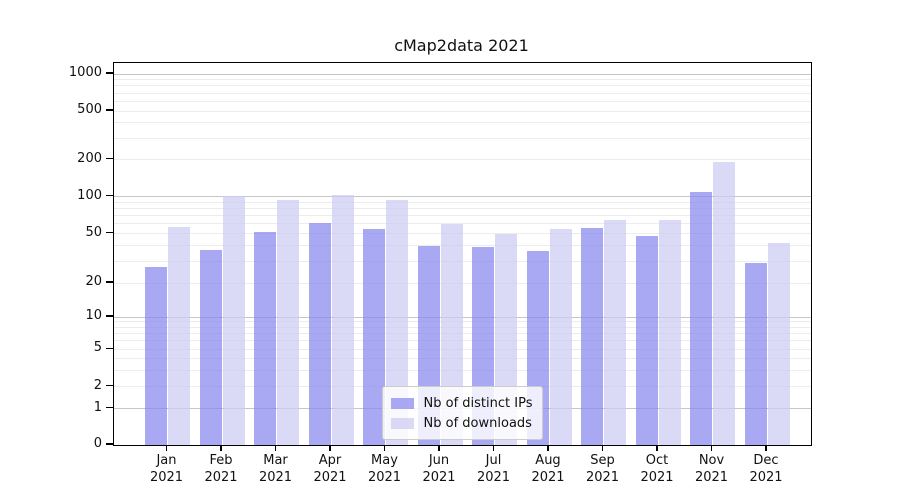 Image resolution: width=900 pixels, height=500 pixels. I want to click on legend-label-distinct-ips: Nb of distinct IPs, so click(478, 403).